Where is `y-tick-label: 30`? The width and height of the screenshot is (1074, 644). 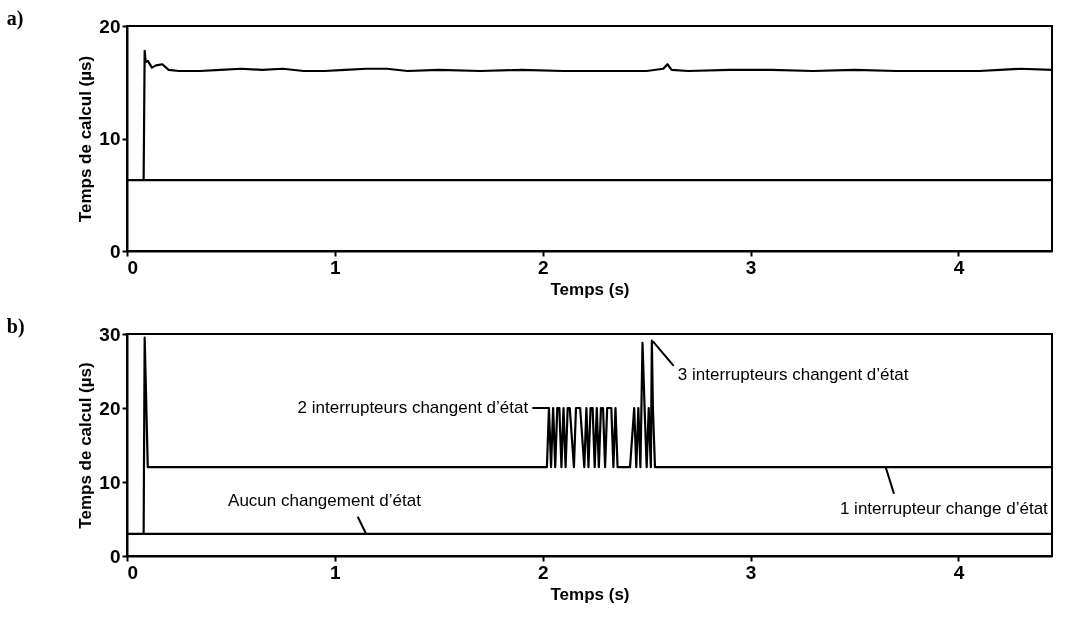 y-tick-label: 30 is located at coordinates (110, 334).